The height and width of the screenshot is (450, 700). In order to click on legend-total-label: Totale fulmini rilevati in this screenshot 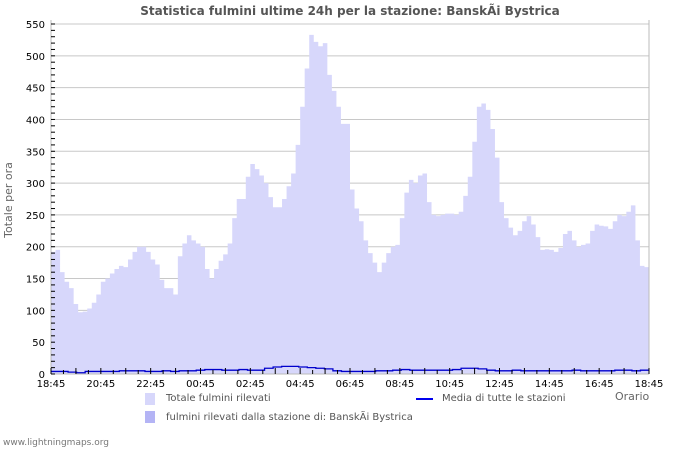, I will do `click(218, 398)`.